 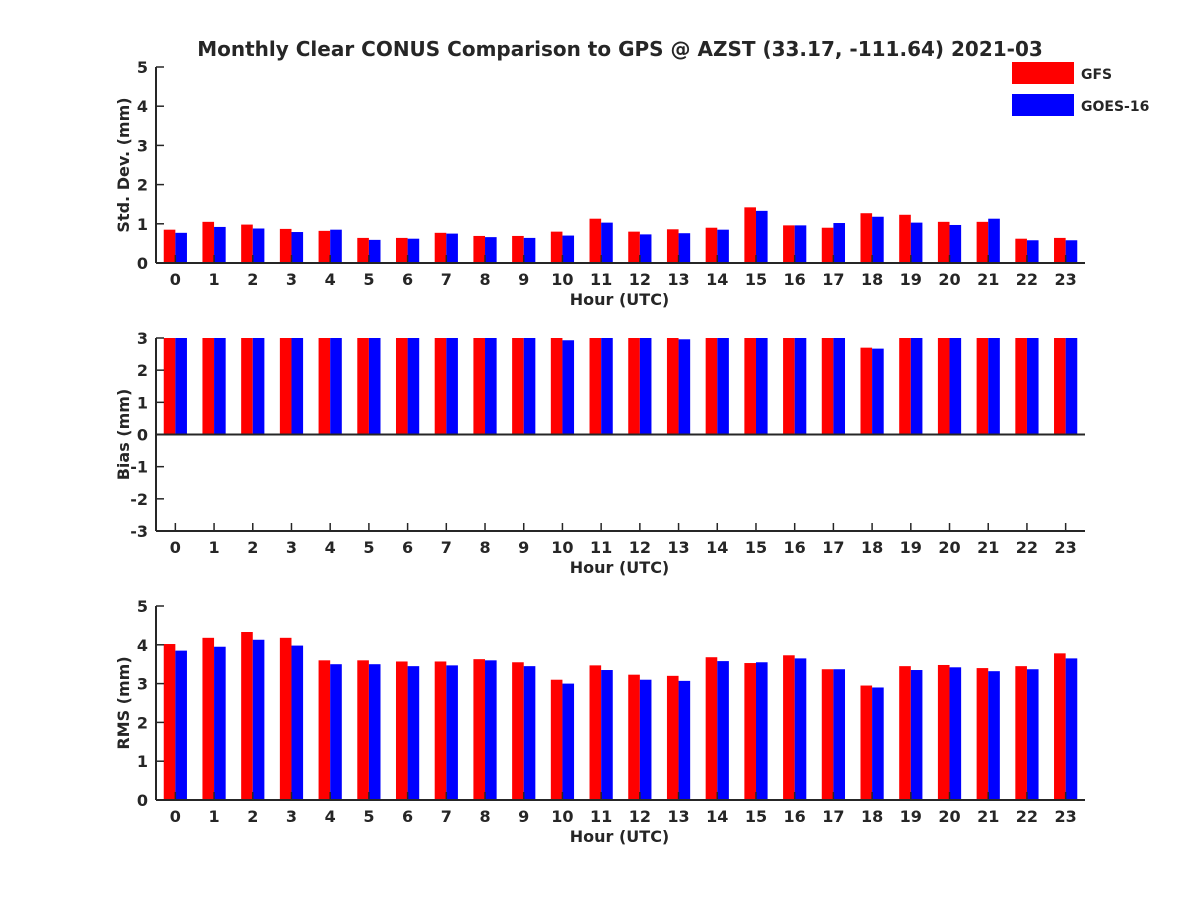 What do you see at coordinates (142, 722) in the screenshot?
I see `rms-y-tick-label: 2` at bounding box center [142, 722].